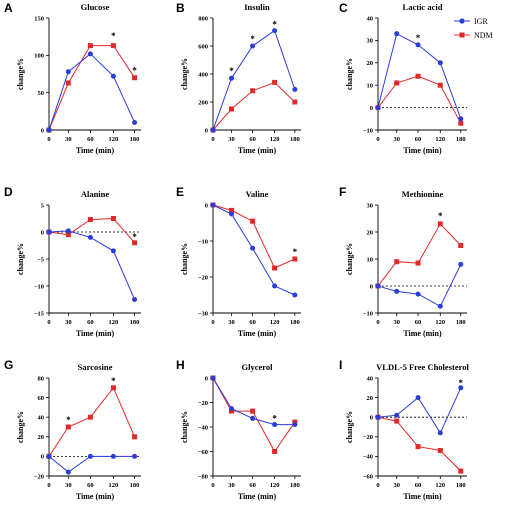  Describe the element at coordinates (254, 236) in the screenshot. I see `panel-e-line-ndm` at that location.